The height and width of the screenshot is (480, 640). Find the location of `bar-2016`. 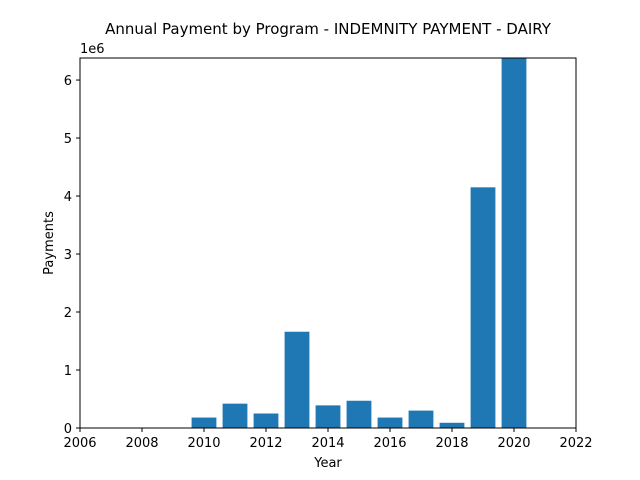

bar-2016 is located at coordinates (390, 422).